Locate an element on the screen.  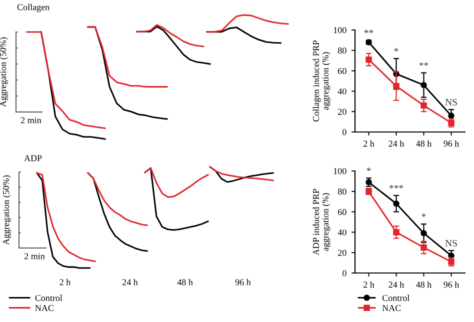
chart-title: Collagen is located at coordinates (33, 8).